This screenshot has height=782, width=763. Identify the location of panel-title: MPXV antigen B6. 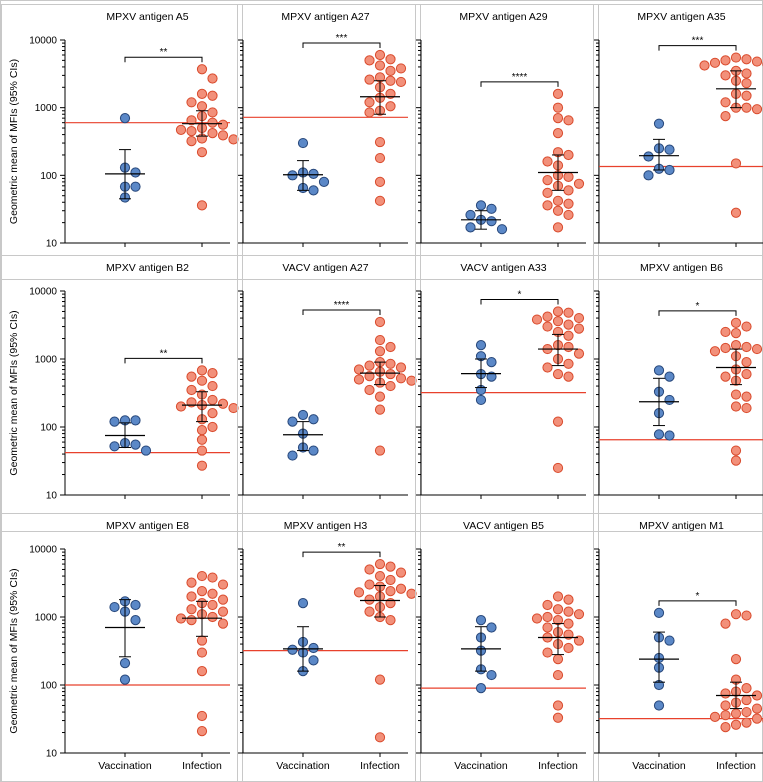
(681, 268).